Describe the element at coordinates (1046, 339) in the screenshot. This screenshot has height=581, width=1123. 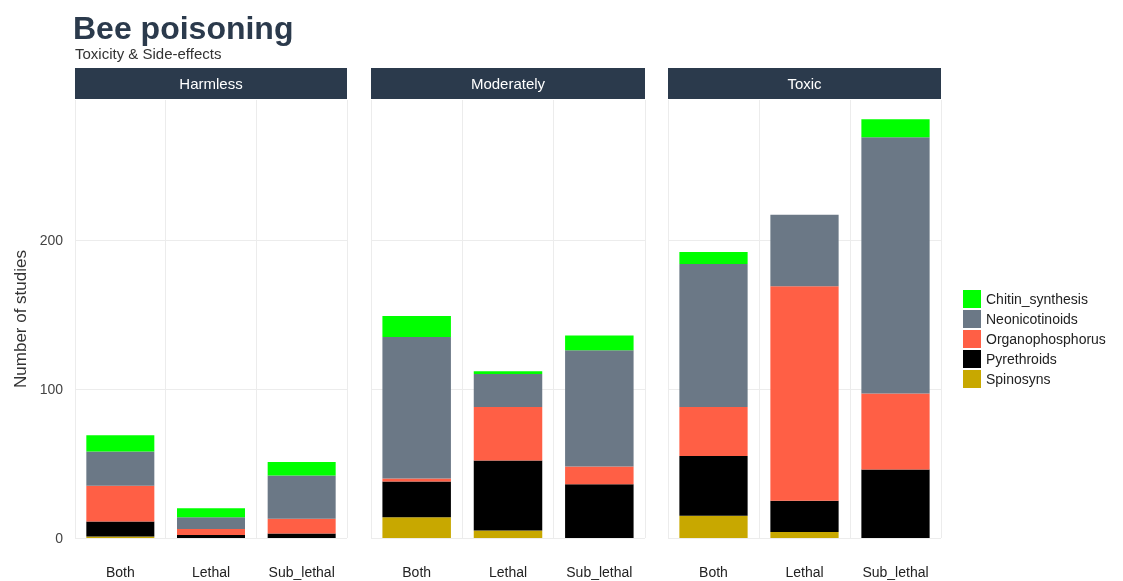
I see `legend-label: Organophosphorus` at that location.